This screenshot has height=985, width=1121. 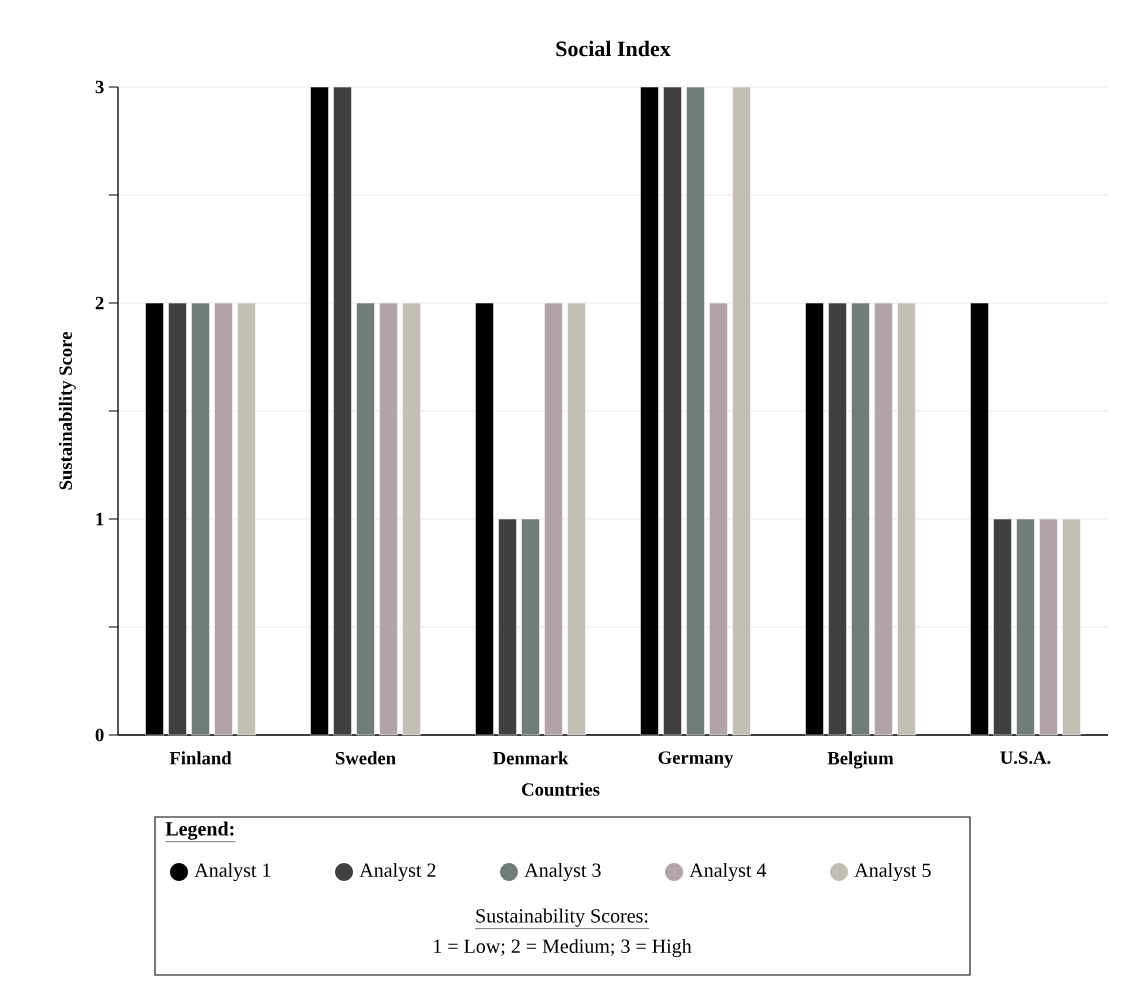 I want to click on x-tick-label: Germany, so click(x=696, y=759).